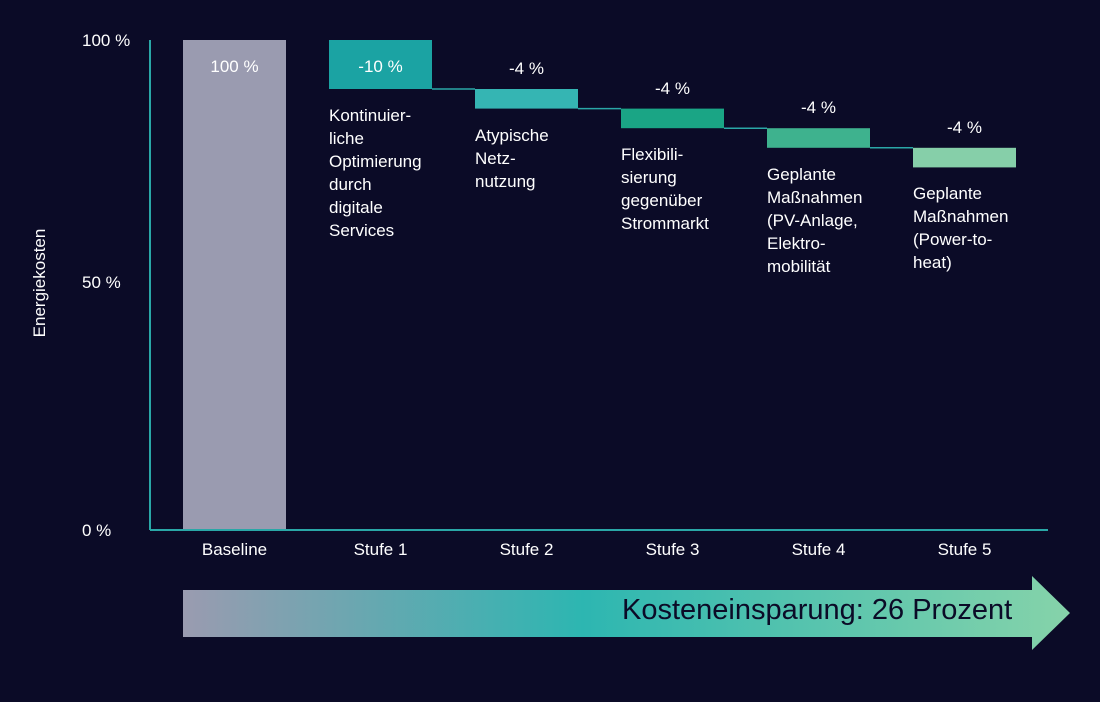 This screenshot has width=1100, height=702. What do you see at coordinates (665, 189) in the screenshot?
I see `step-description: Flexibili- sierung gegenüber Strommarkt` at bounding box center [665, 189].